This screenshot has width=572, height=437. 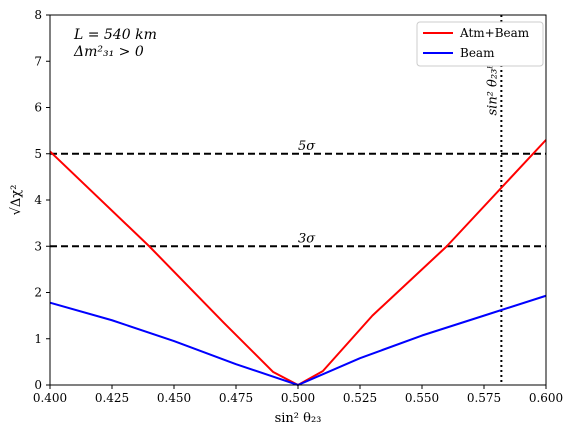 What do you see at coordinates (38, 200) in the screenshot?
I see `y-tick-label: 4` at bounding box center [38, 200].